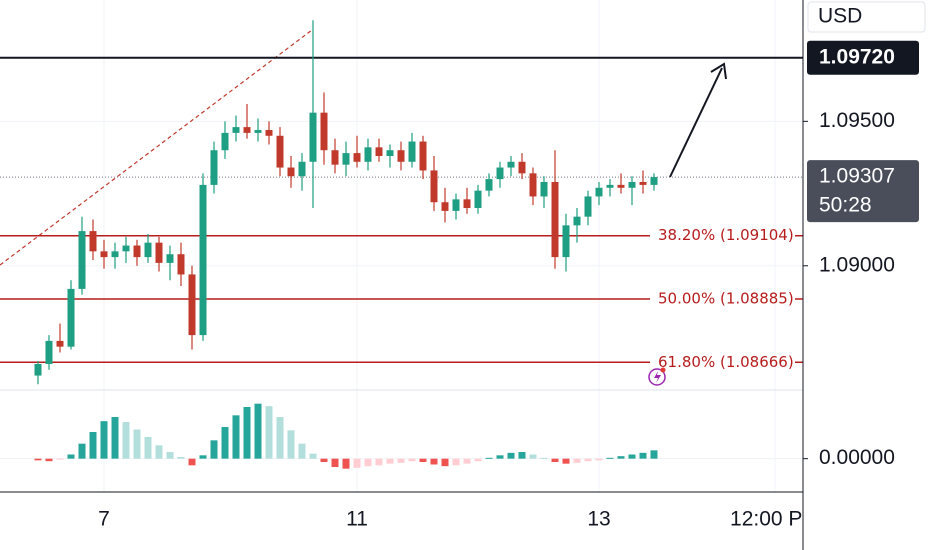 The image size is (932, 550). What do you see at coordinates (718, 71) in the screenshot?
I see `arrow-head` at bounding box center [718, 71].